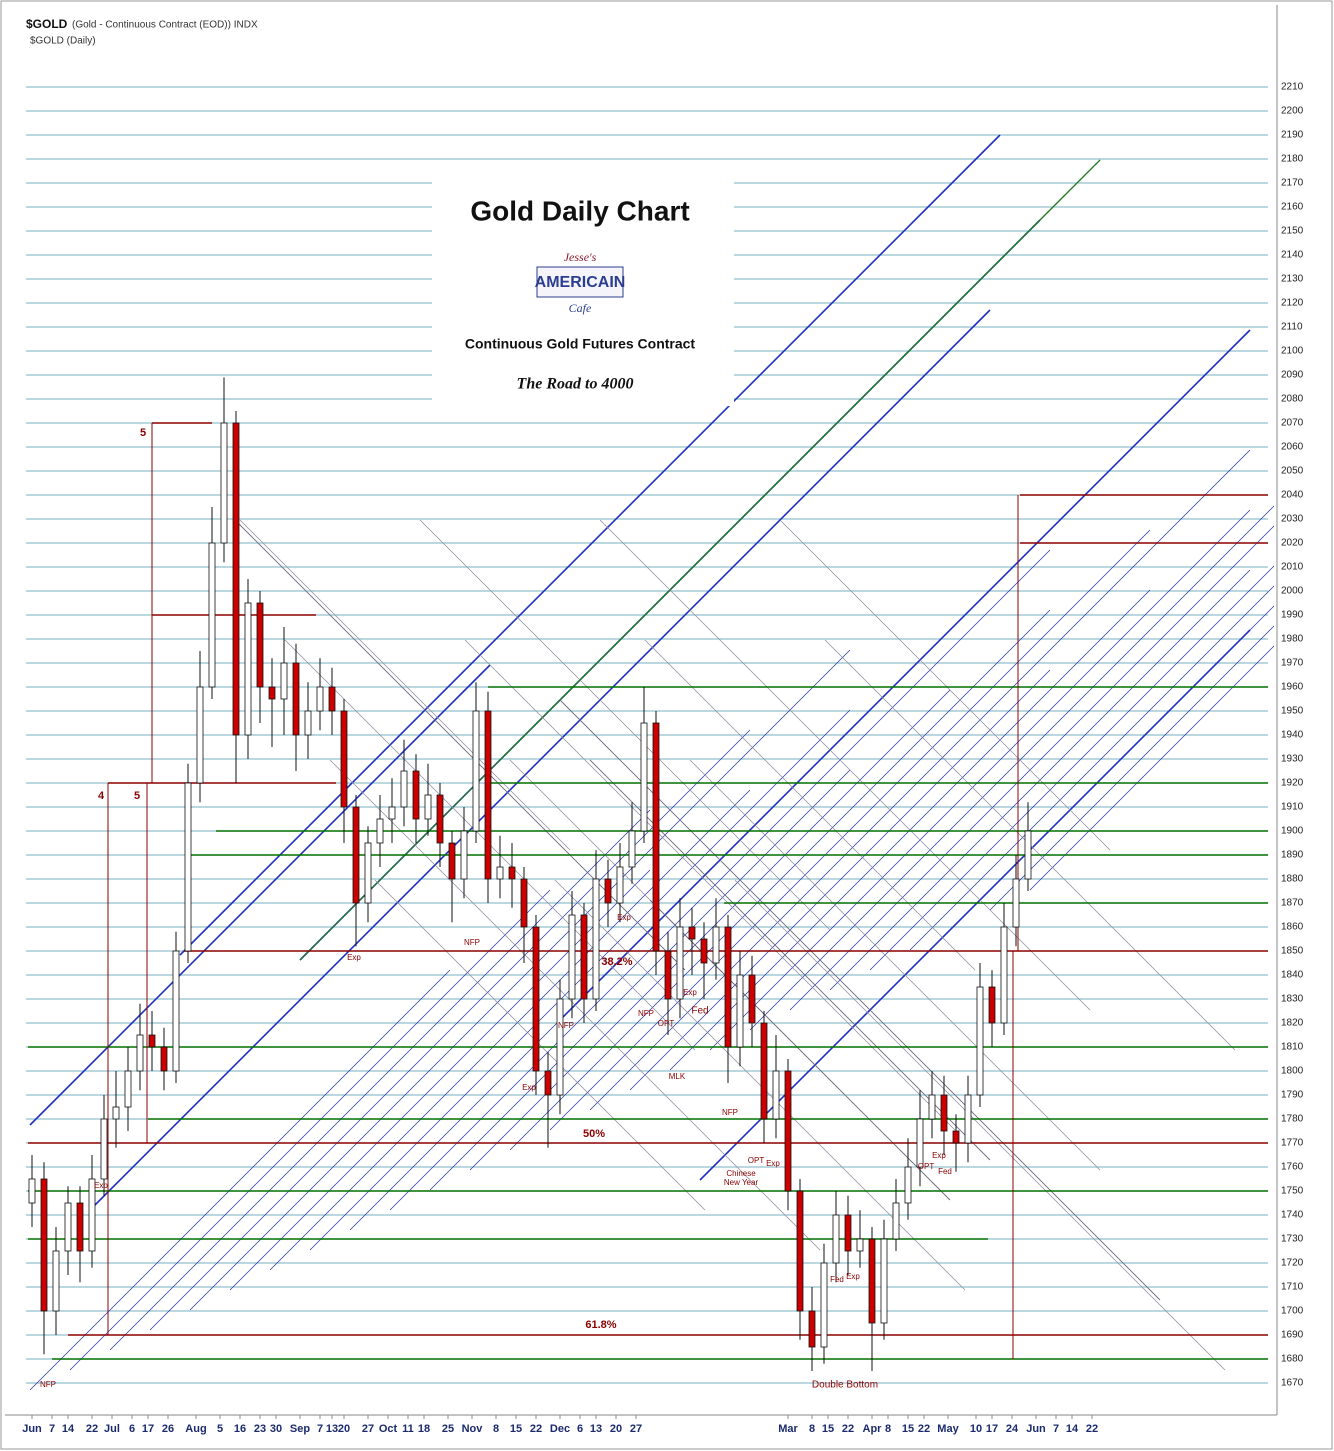 This screenshot has width=1334, height=1451. What do you see at coordinates (1292, 447) in the screenshot?
I see `y-tick-label: 2060` at bounding box center [1292, 447].